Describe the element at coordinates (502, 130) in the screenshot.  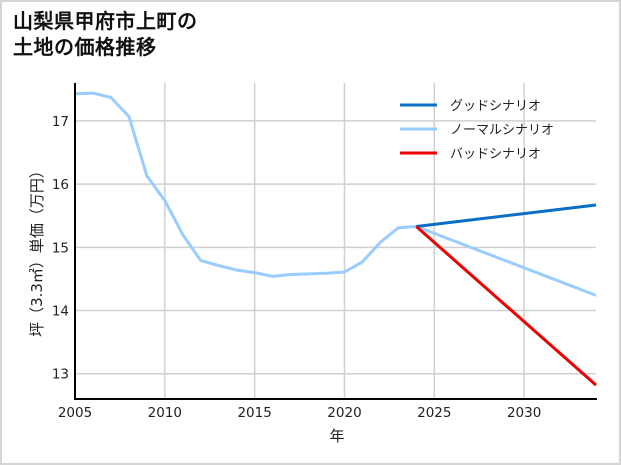
I see `legend-label: ノーマルシナリオ` at that location.